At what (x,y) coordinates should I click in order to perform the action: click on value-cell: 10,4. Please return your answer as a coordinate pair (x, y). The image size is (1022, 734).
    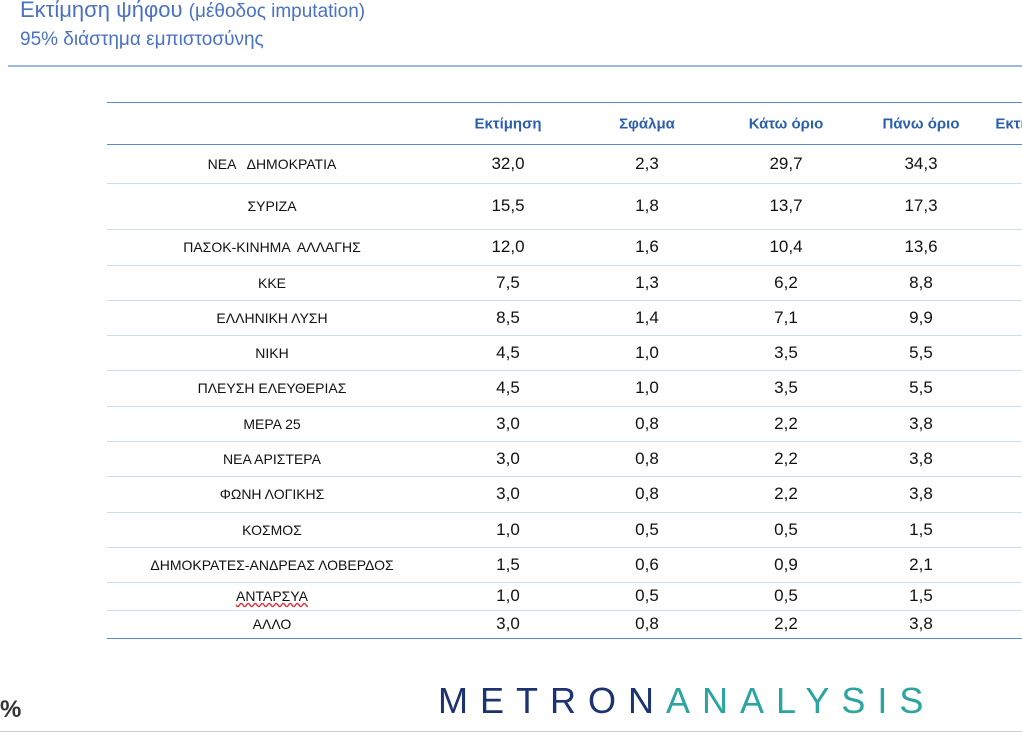
    Looking at the image, I should click on (786, 246).